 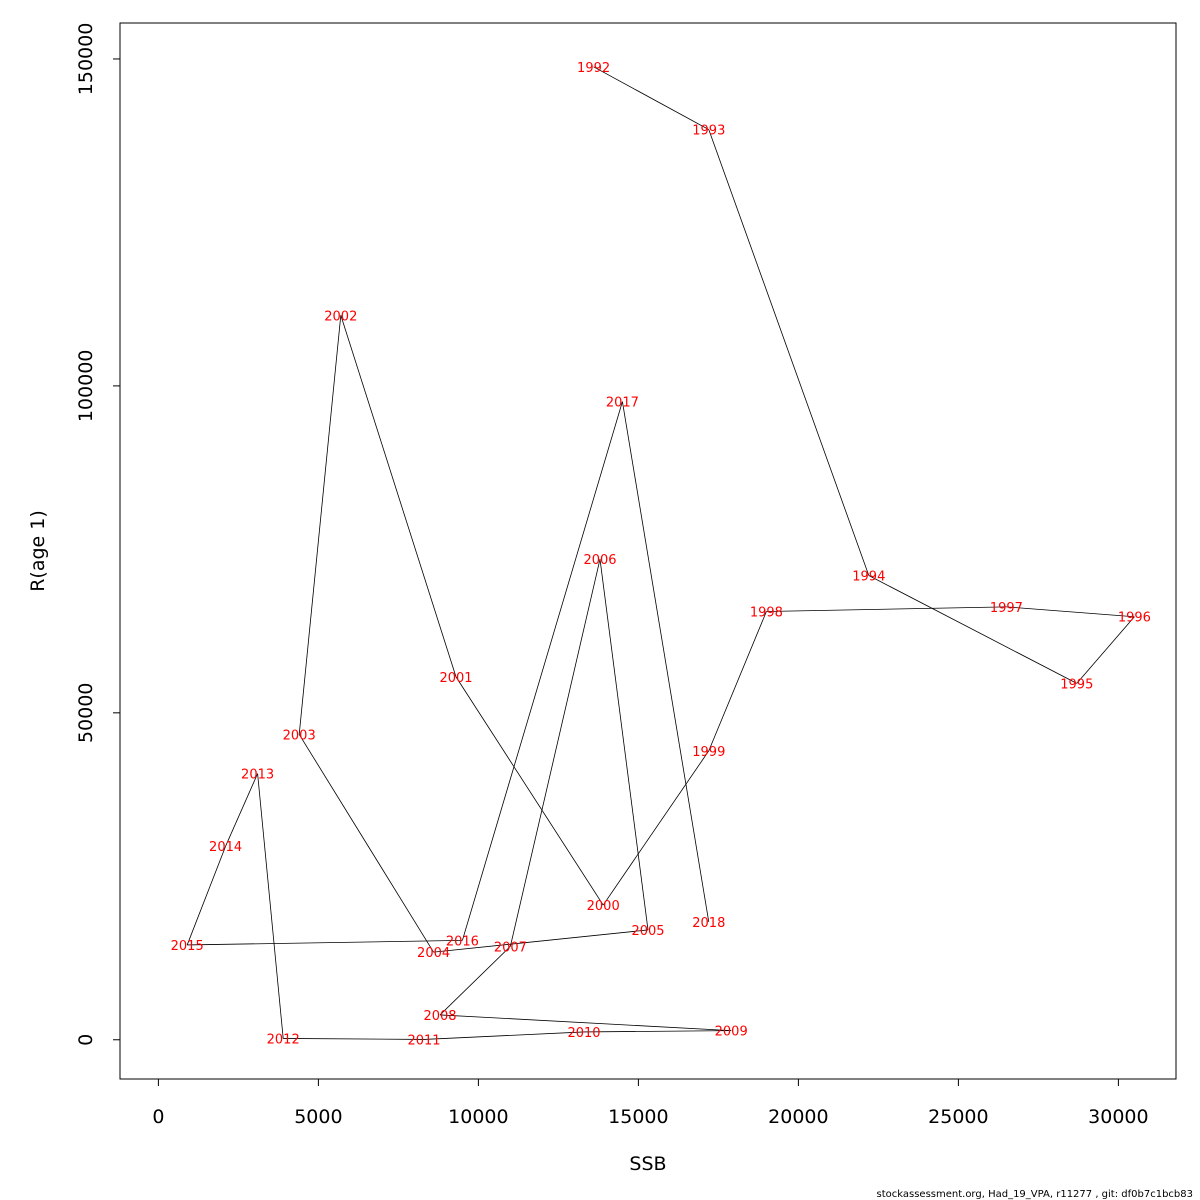 What do you see at coordinates (868, 577) in the screenshot?
I see `point-label: 1994` at bounding box center [868, 577].